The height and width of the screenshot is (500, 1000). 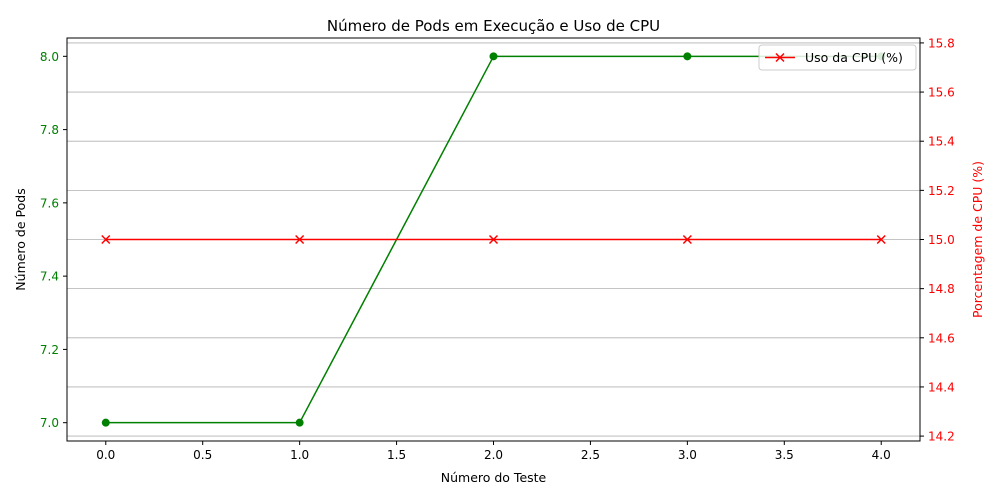 I want to click on left-tick-label: 7.2, so click(x=49, y=350).